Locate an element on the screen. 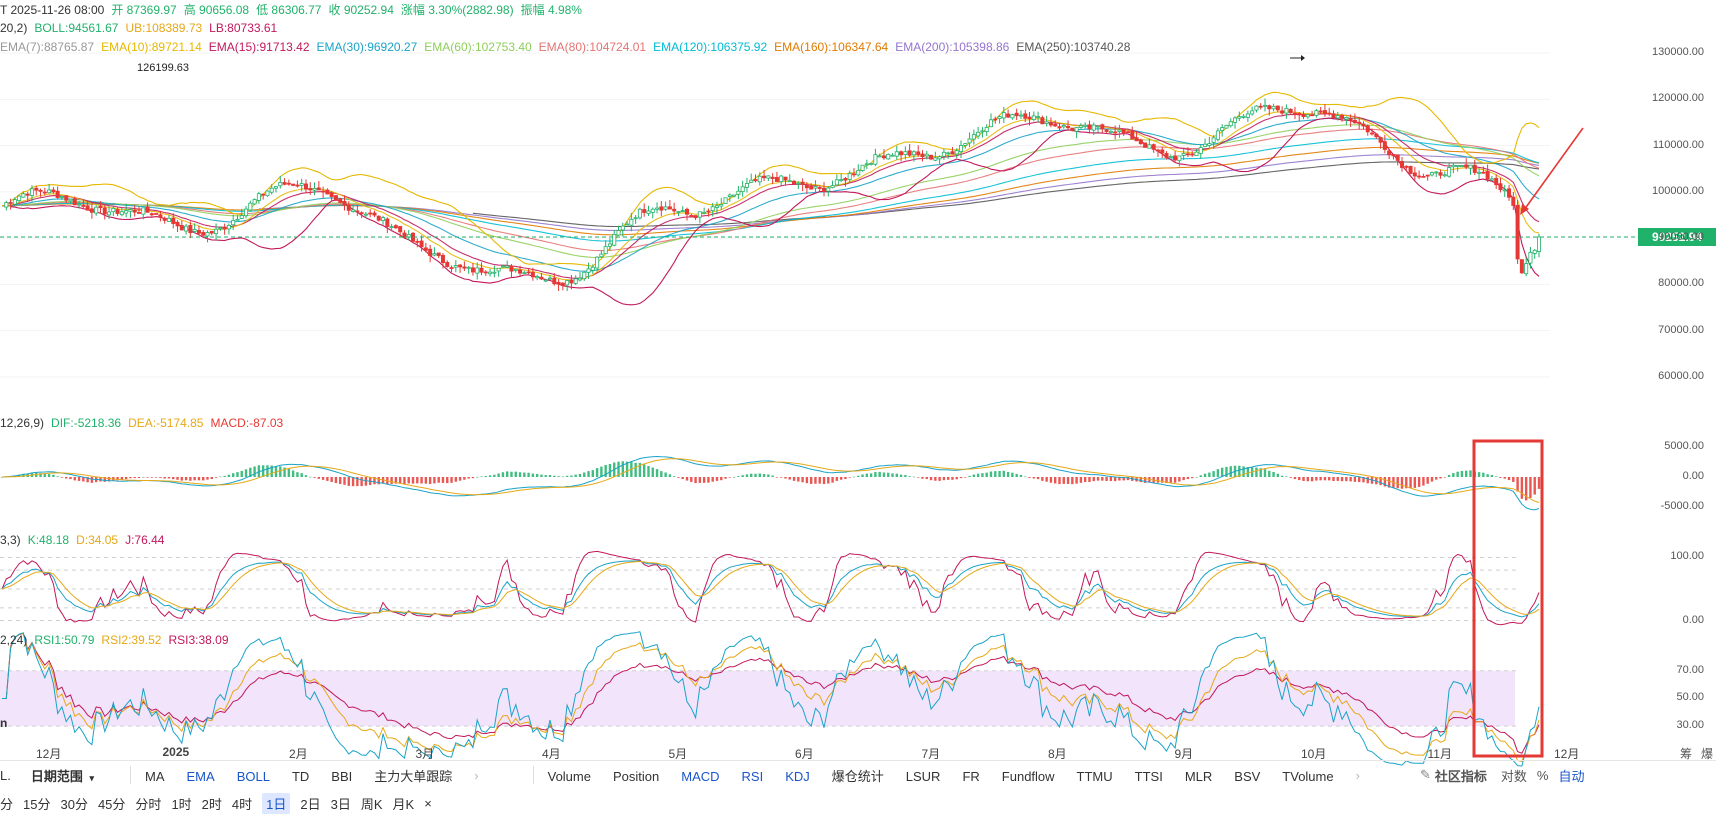 Image resolution: width=1716 pixels, height=816 pixels. right-edge-chou: 筹 is located at coordinates (1686, 754).